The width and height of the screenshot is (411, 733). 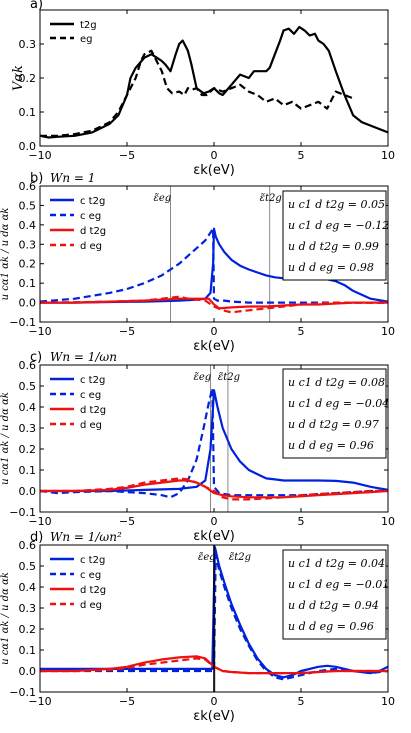 I want to click on panel-label: b), so click(x=36, y=178).